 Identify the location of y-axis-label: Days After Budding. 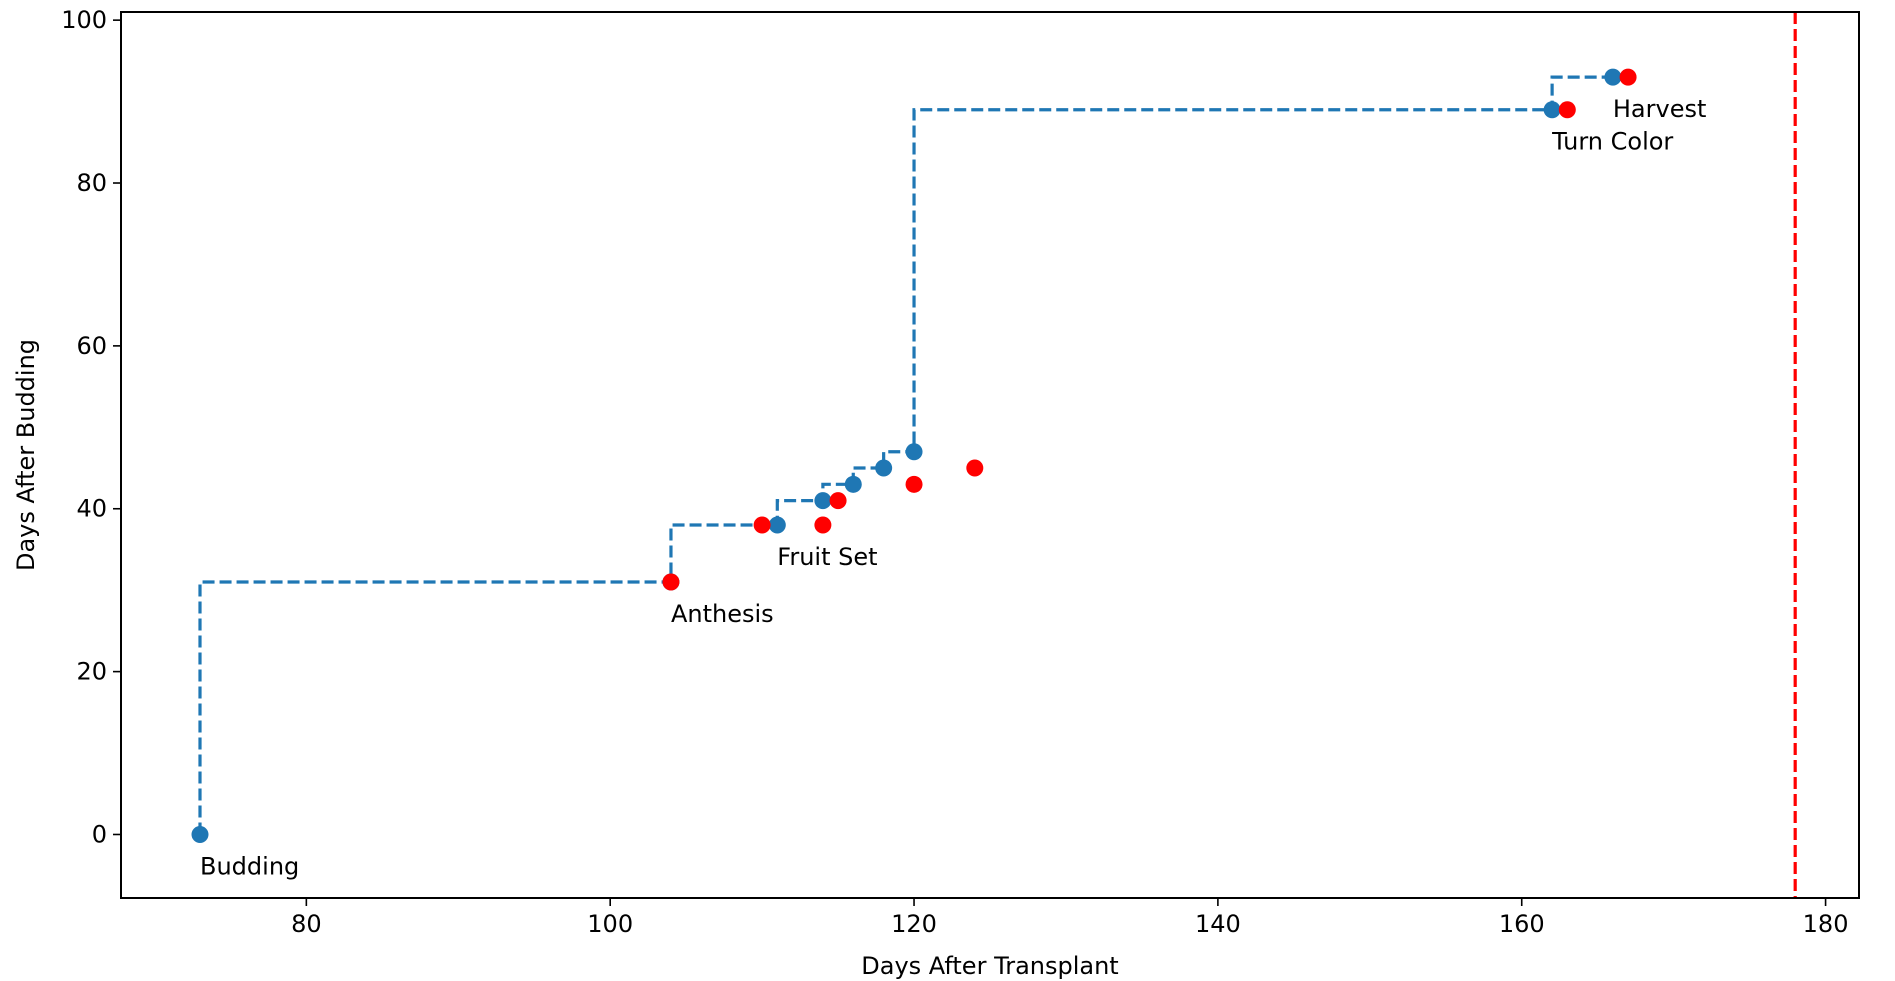
(26, 455).